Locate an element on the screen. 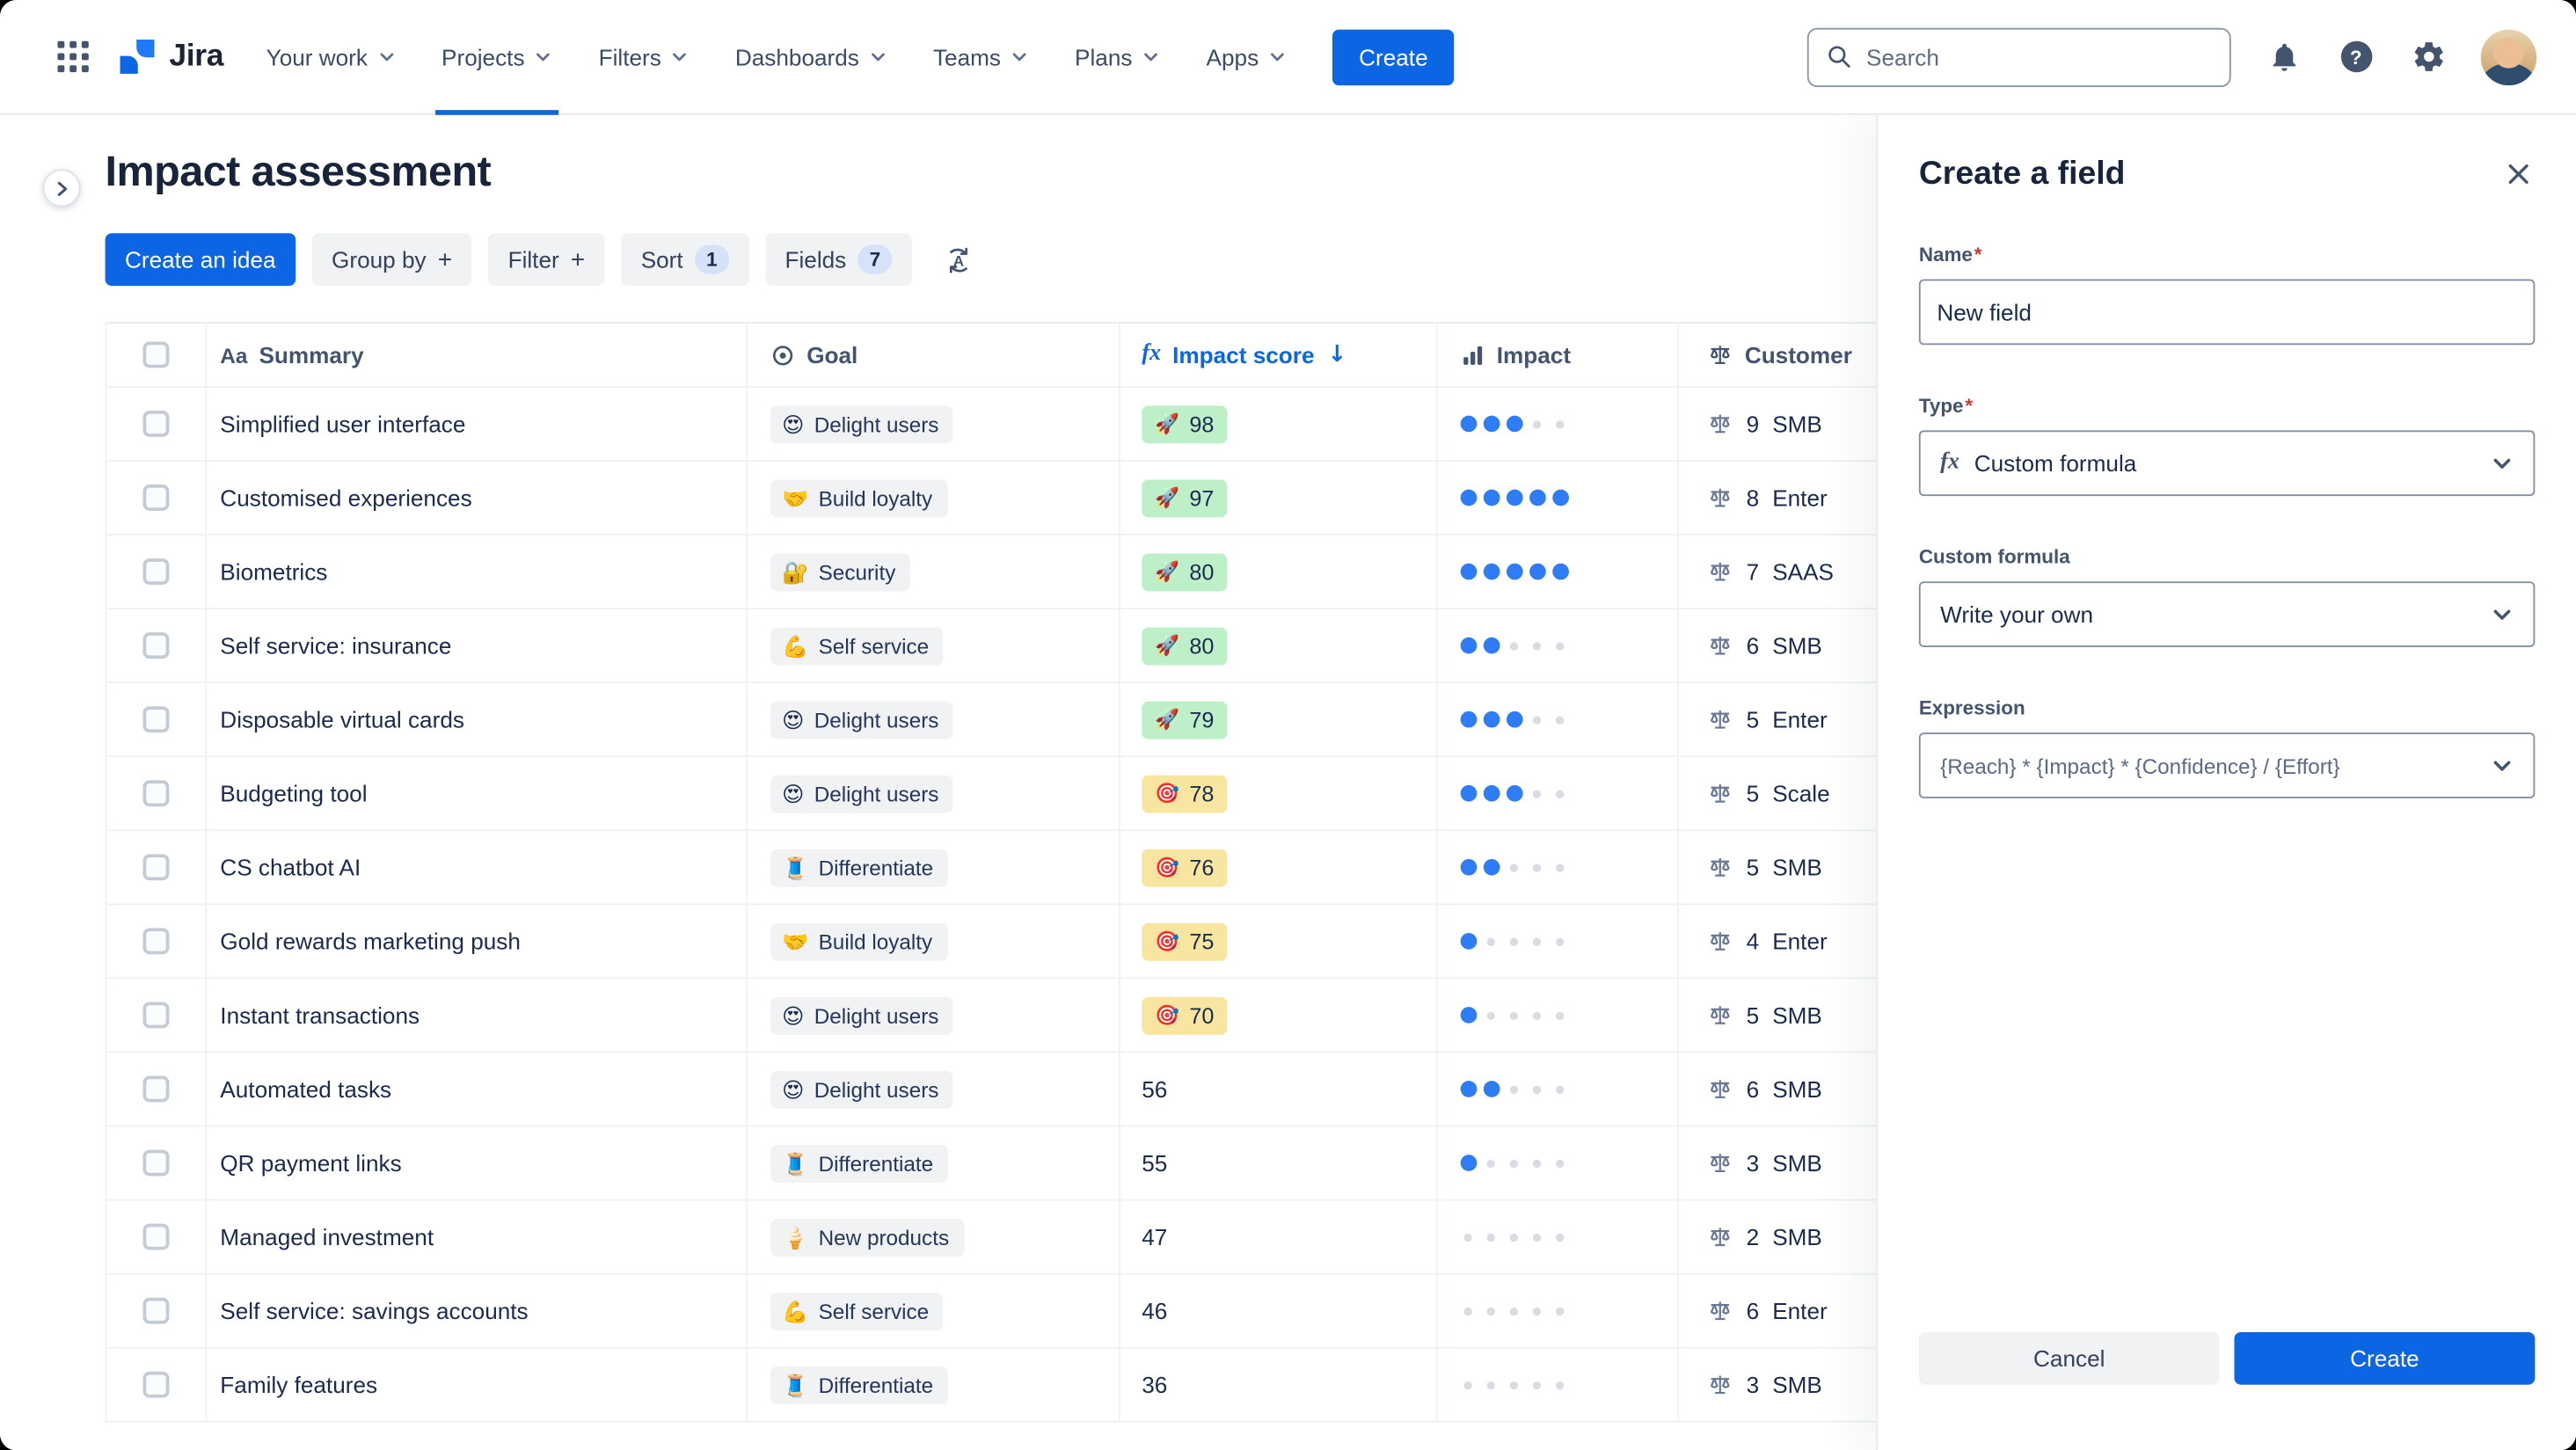 Image resolution: width=2576 pixels, height=1450 pixels. customer-cell: 6 Enter is located at coordinates (2025, 1310).